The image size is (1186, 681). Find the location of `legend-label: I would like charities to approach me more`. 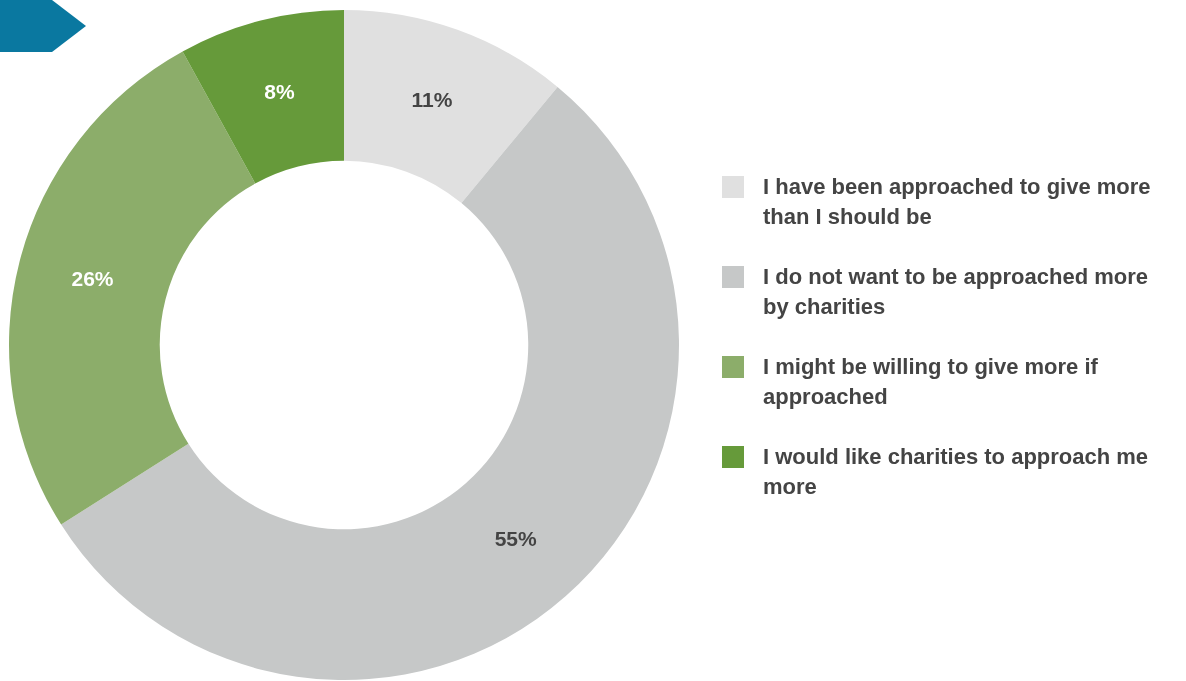

legend-label: I would like charities to approach me more is located at coordinates (956, 472).